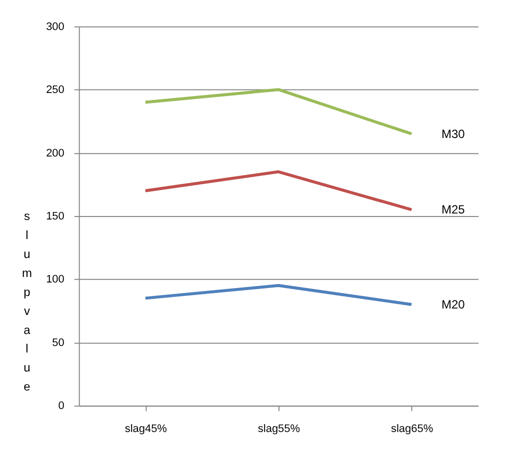  Describe the element at coordinates (61, 406) in the screenshot. I see `y-tick-label: 0` at that location.